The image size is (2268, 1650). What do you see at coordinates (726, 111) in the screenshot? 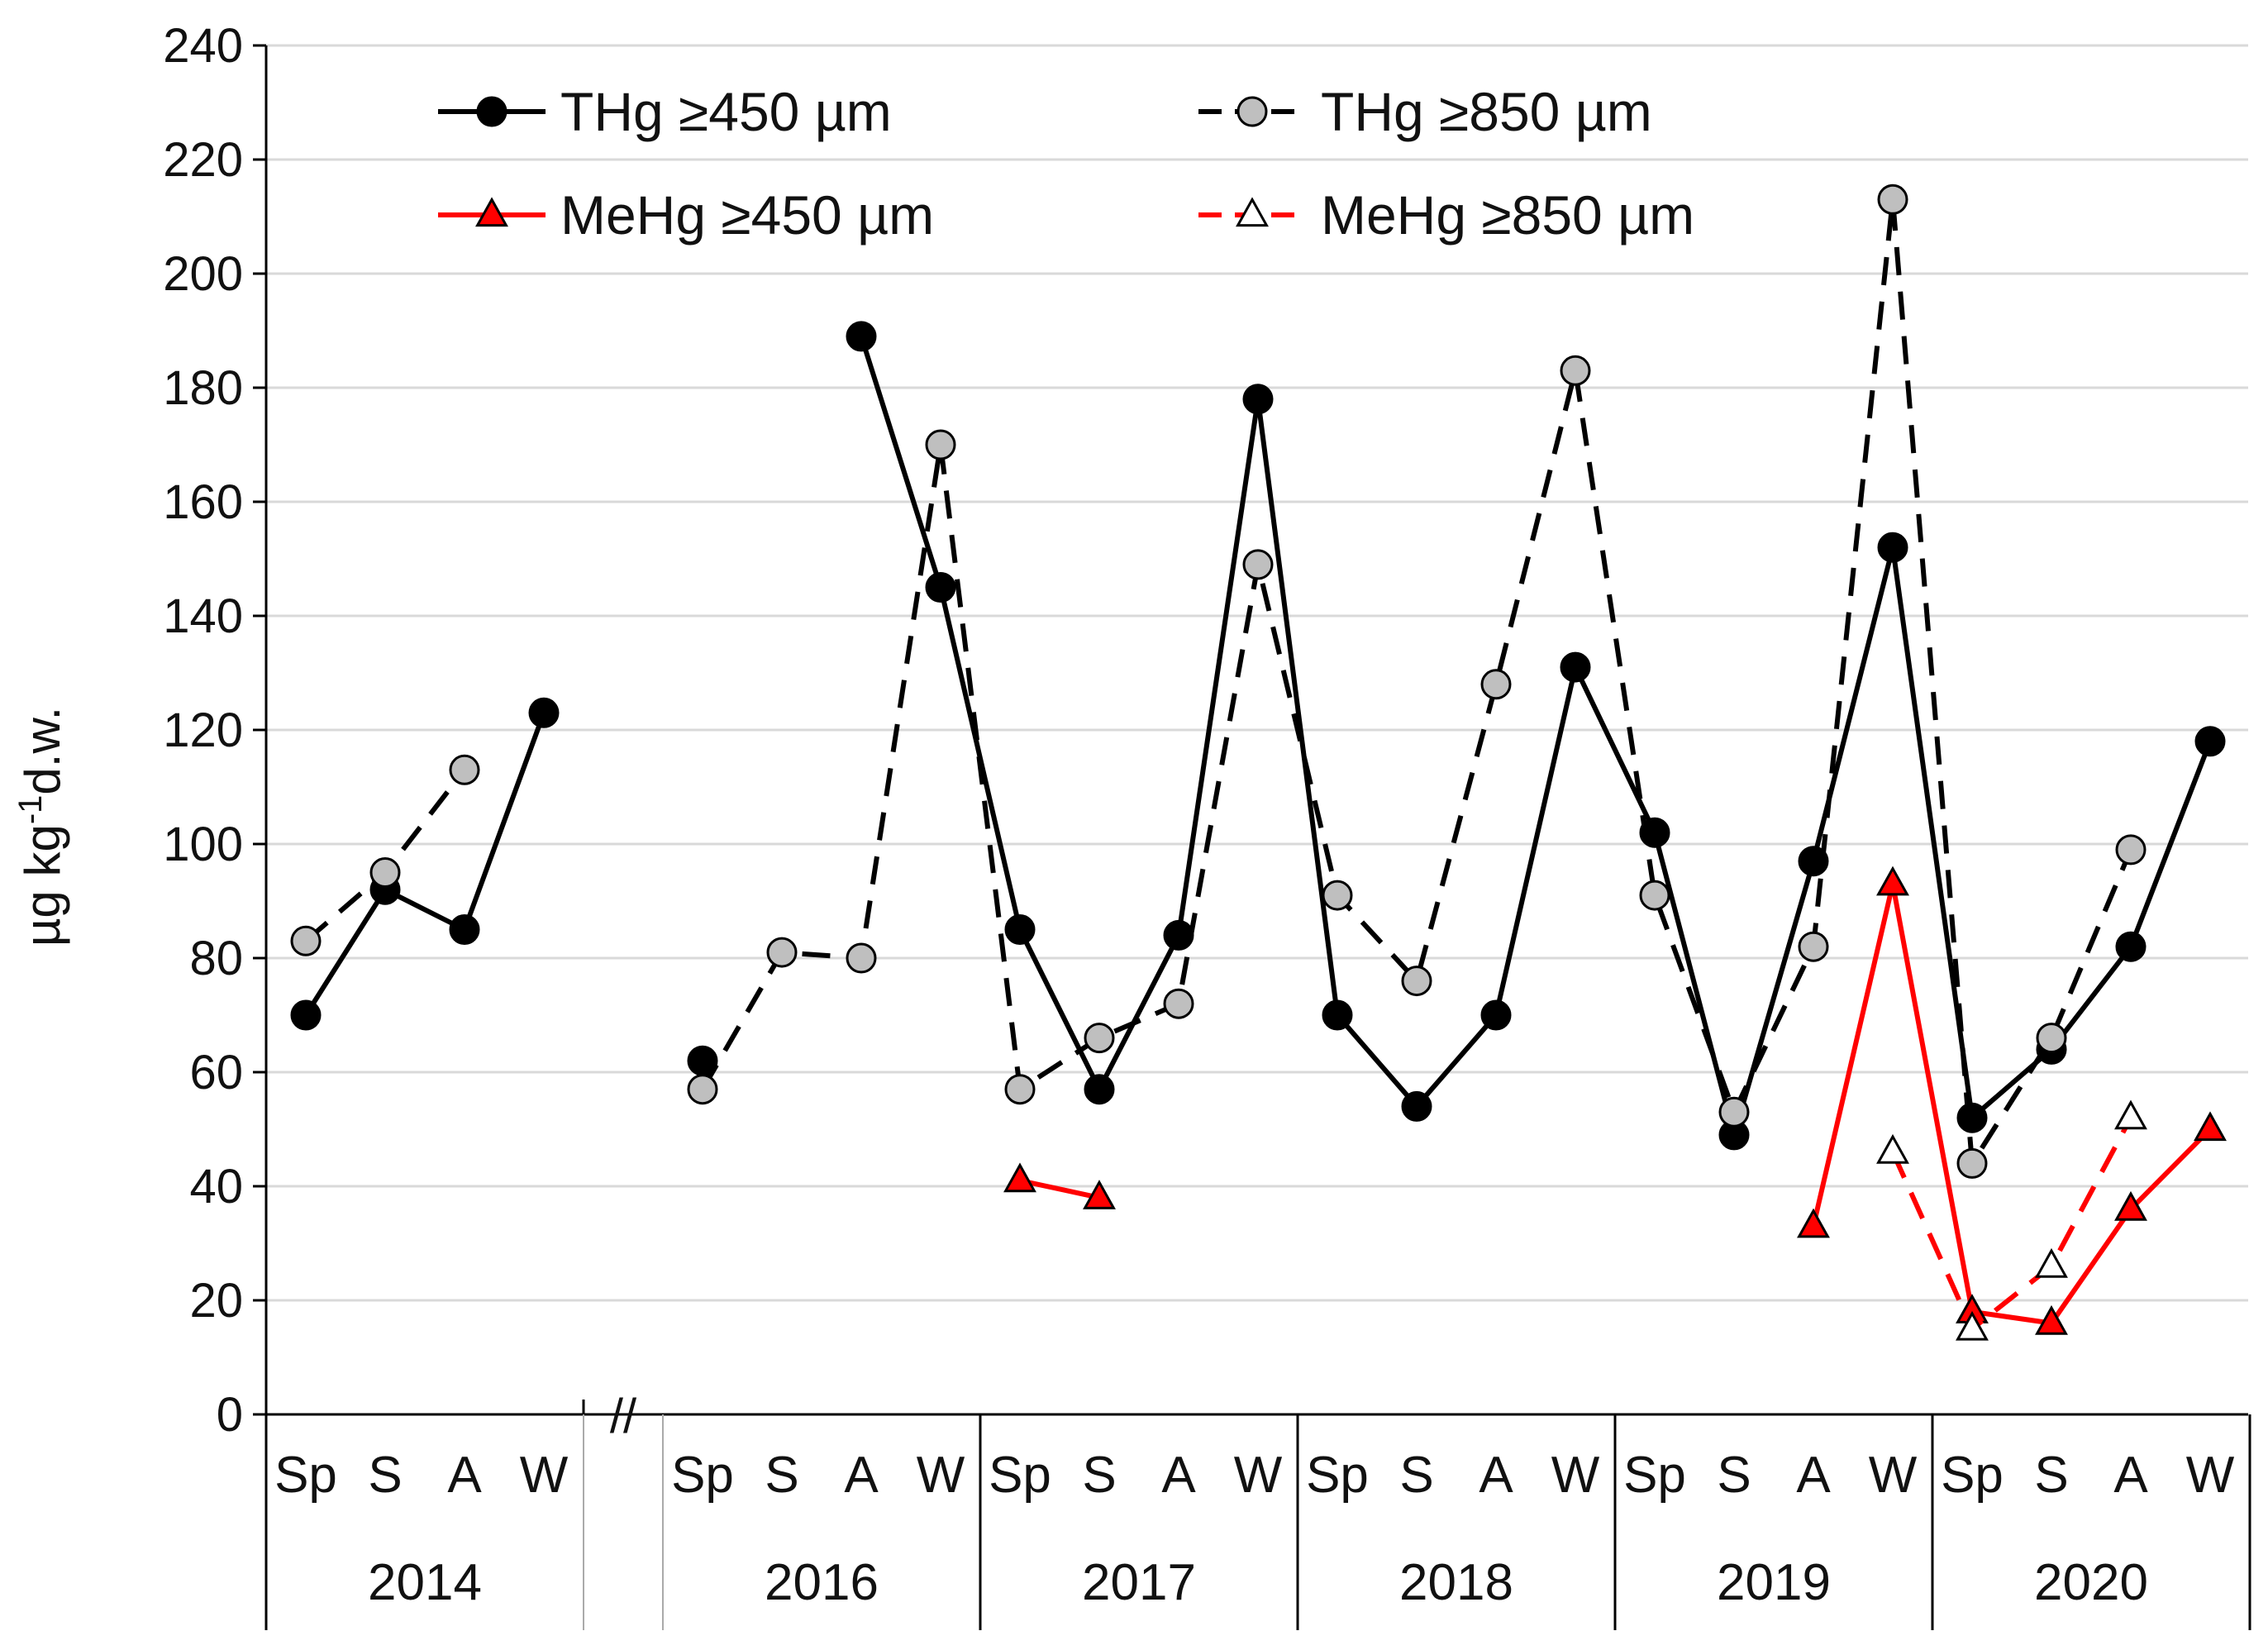
I see `legend-label: THg ≥450 µm` at bounding box center [726, 111].